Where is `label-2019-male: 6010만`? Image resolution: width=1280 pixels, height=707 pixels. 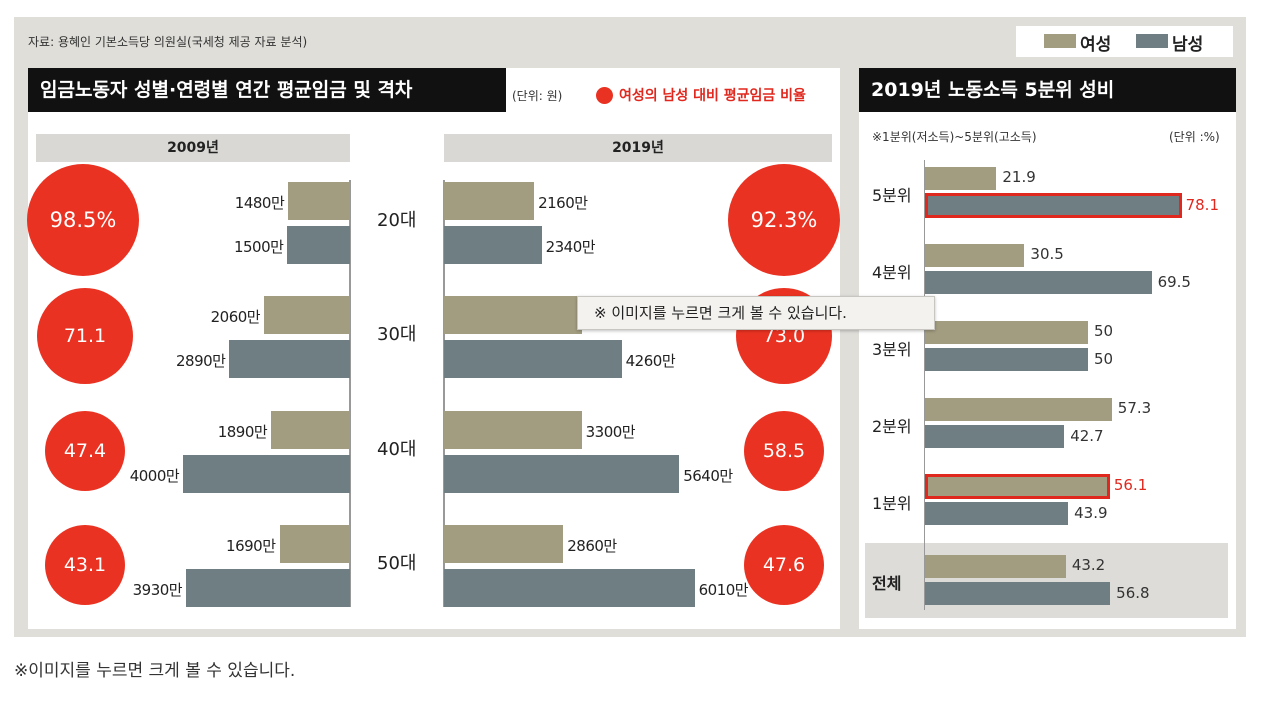 label-2019-male: 6010만 is located at coordinates (723, 590).